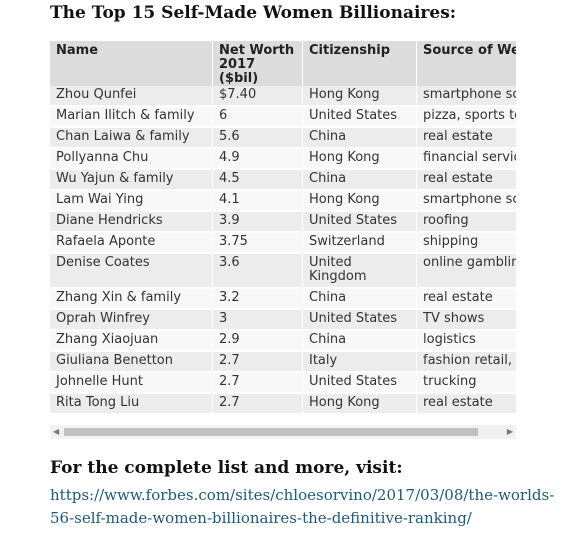 This screenshot has width=562, height=552. What do you see at coordinates (360, 362) in the screenshot?
I see `citizenship-cell: Italy` at bounding box center [360, 362].